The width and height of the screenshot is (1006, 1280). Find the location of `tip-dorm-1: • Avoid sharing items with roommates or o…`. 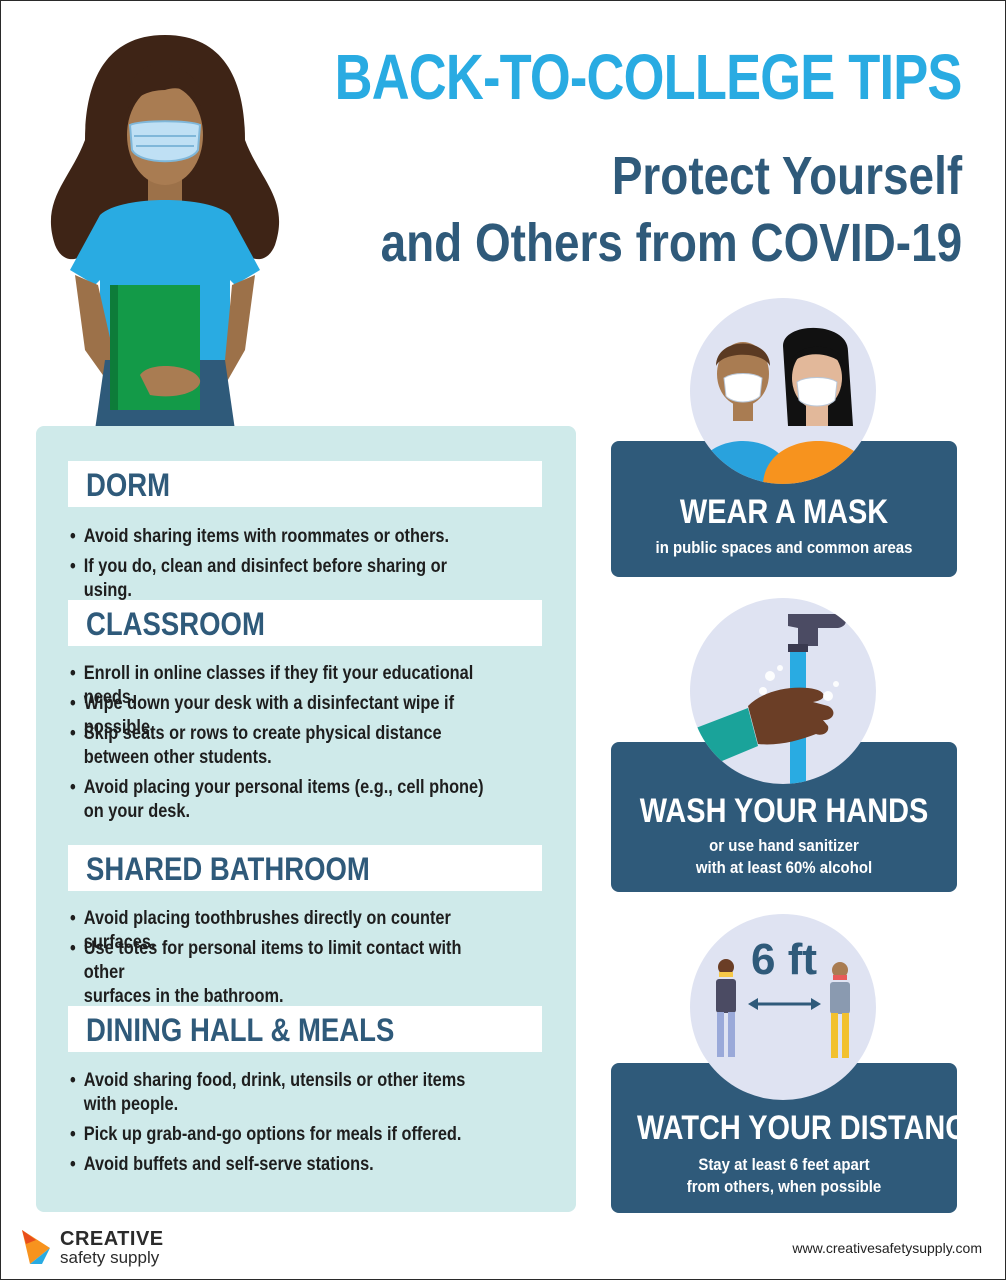

tip-dorm-1: • Avoid sharing items with roommates or o… is located at coordinates (260, 536).